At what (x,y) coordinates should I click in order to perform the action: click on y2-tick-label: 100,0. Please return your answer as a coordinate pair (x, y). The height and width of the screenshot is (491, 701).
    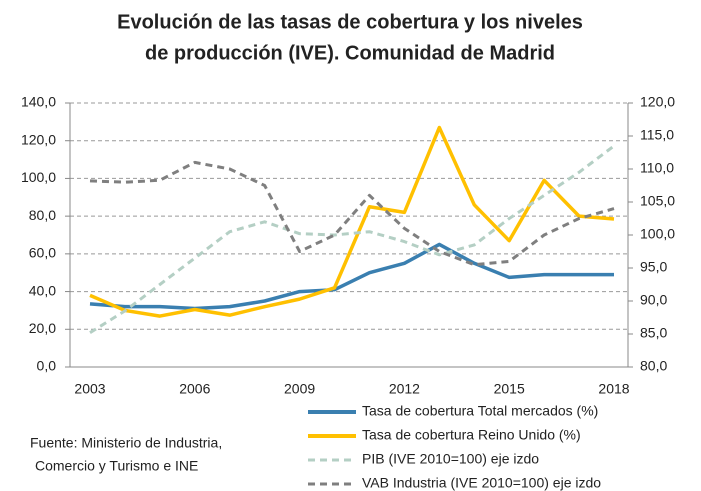
    Looking at the image, I should click on (657, 234).